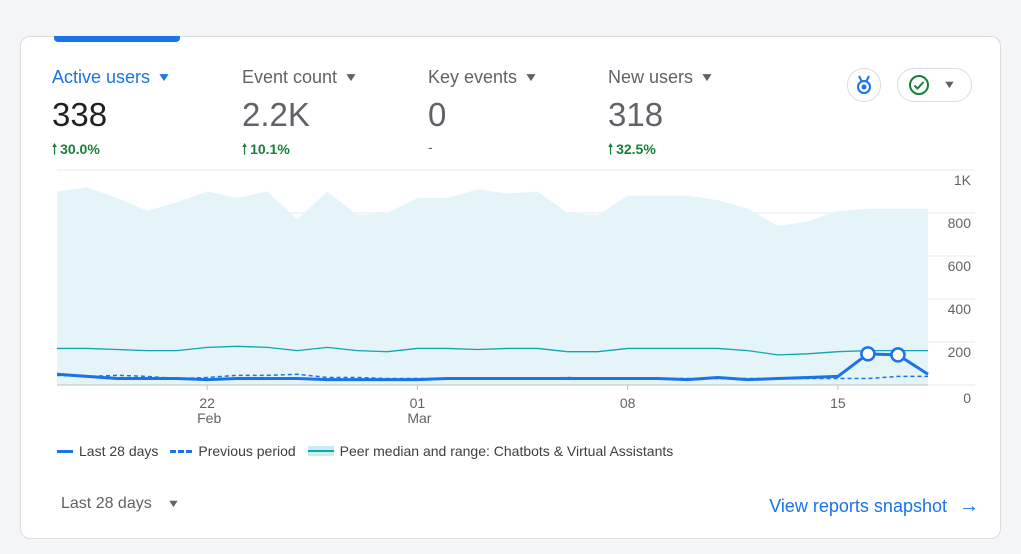  What do you see at coordinates (181, 451) in the screenshot?
I see `dashed-line-swatch` at bounding box center [181, 451].